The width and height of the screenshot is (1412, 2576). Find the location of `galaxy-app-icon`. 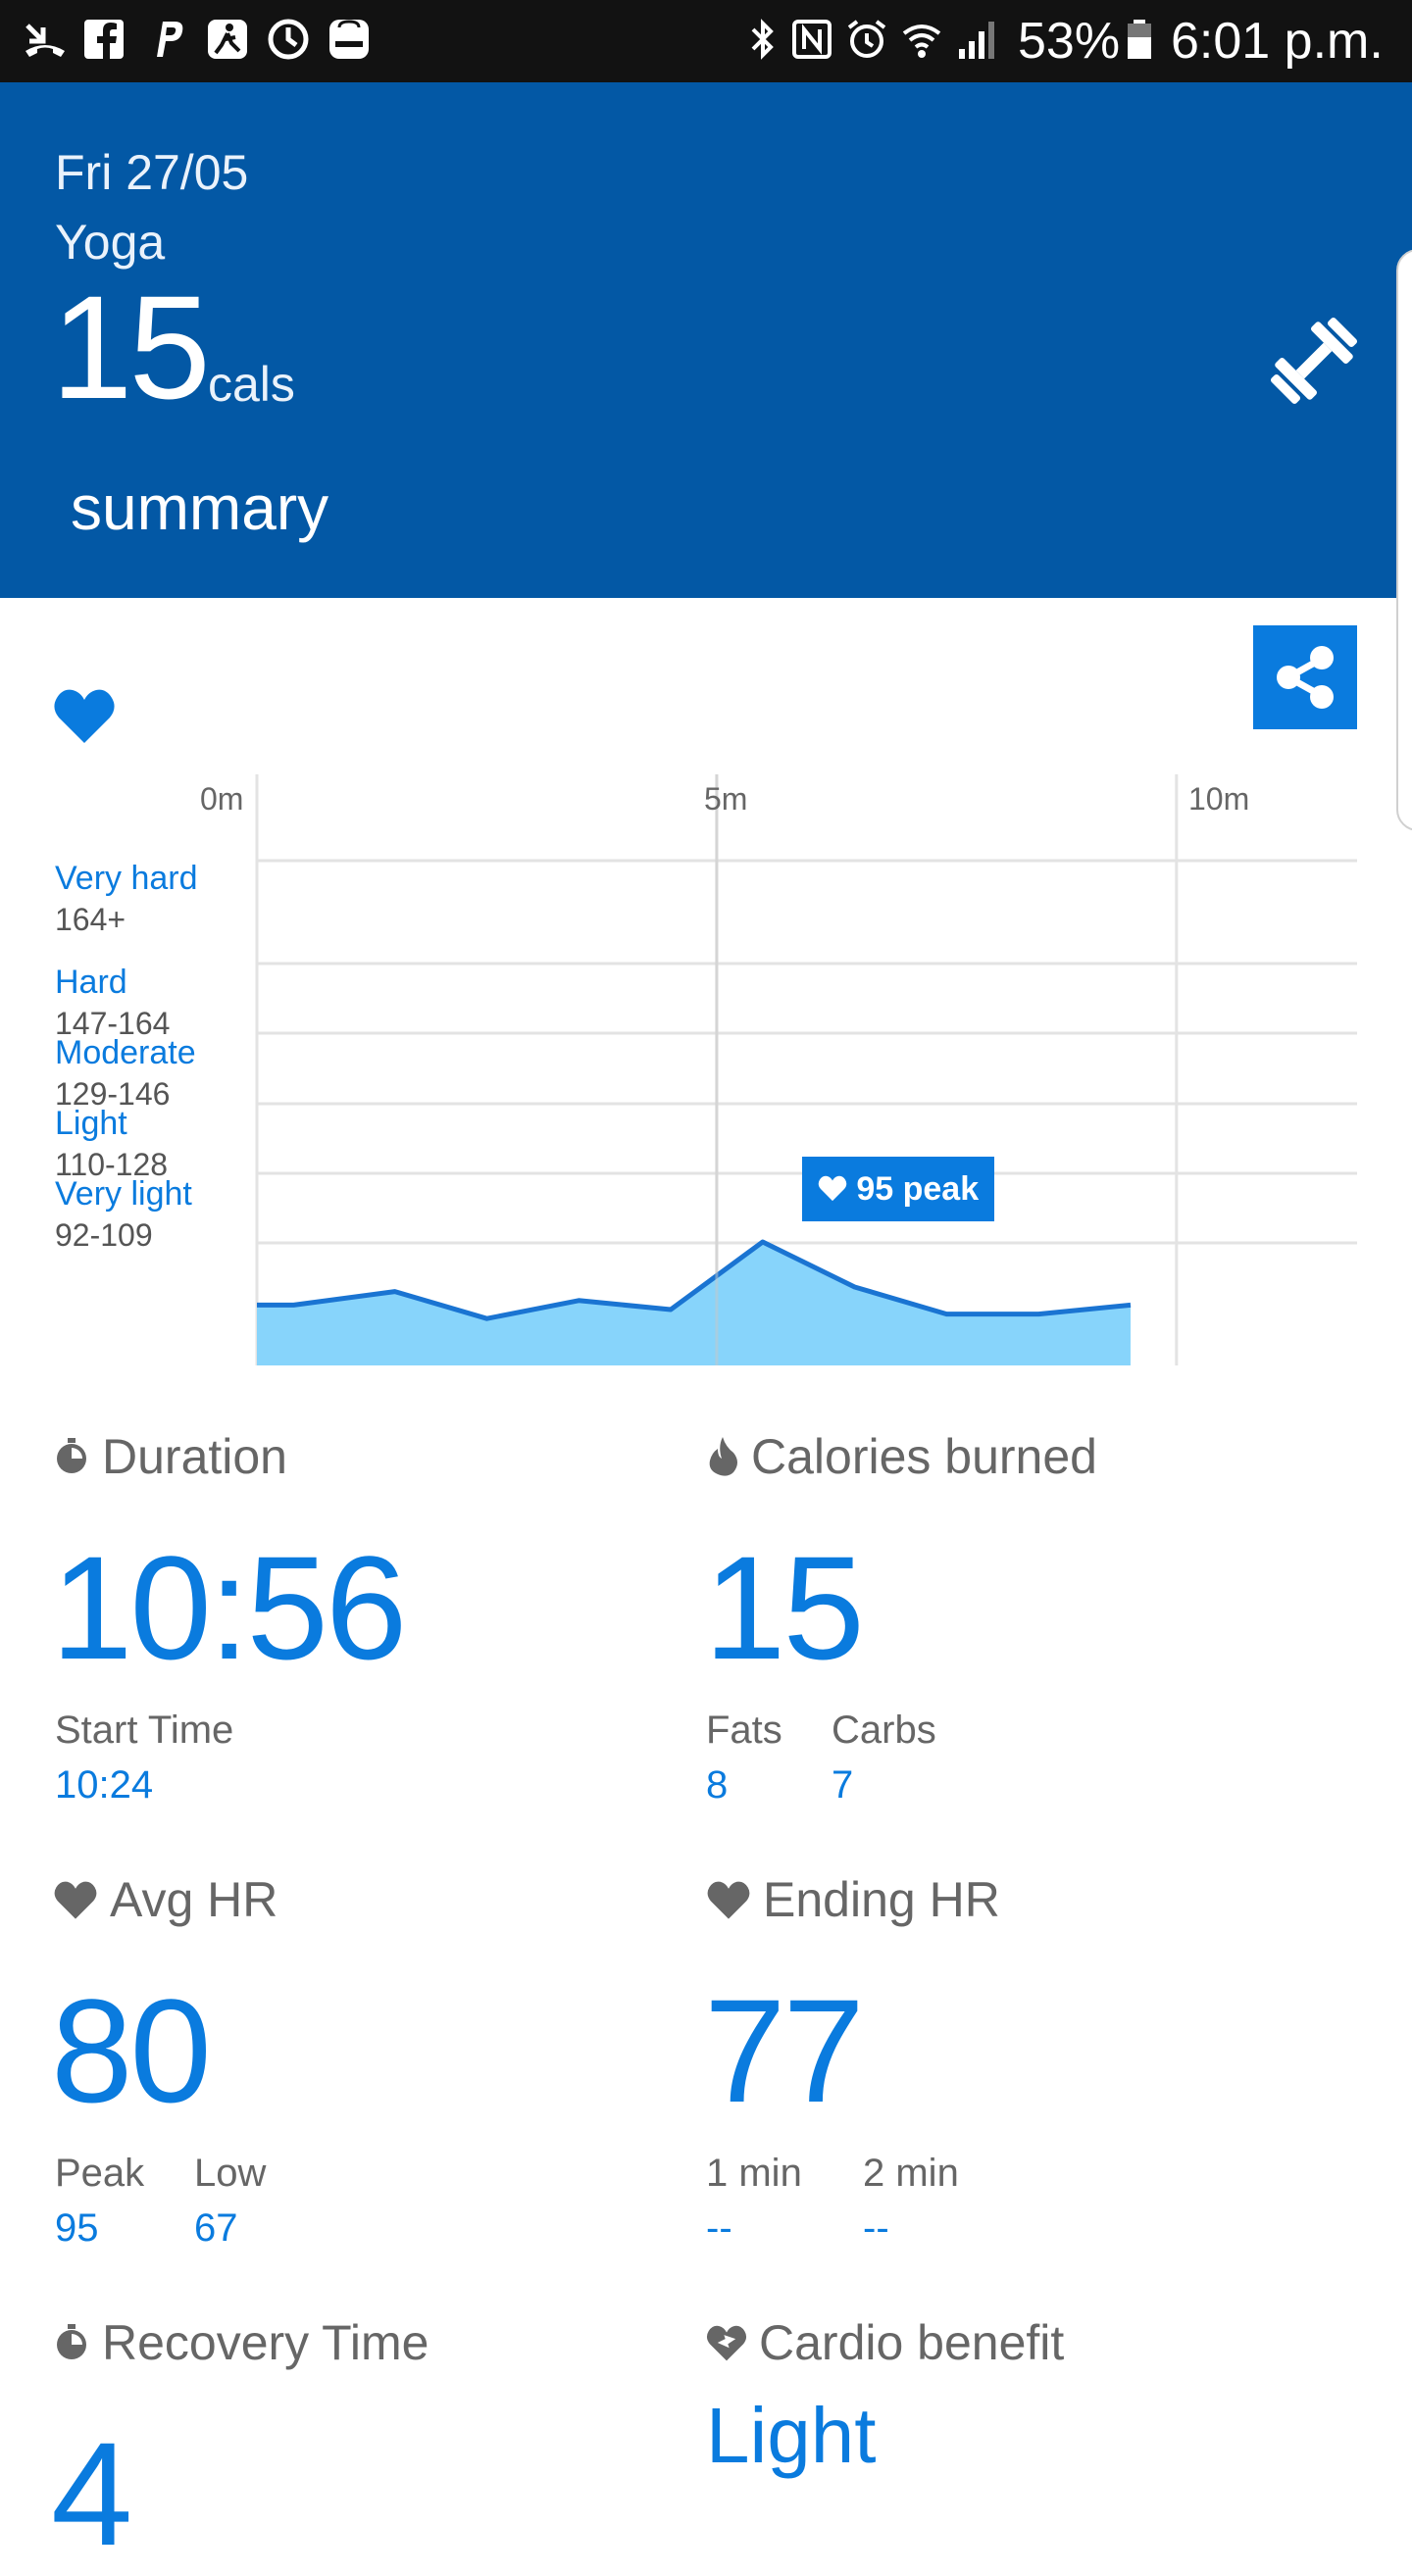

galaxy-app-icon is located at coordinates (349, 39).